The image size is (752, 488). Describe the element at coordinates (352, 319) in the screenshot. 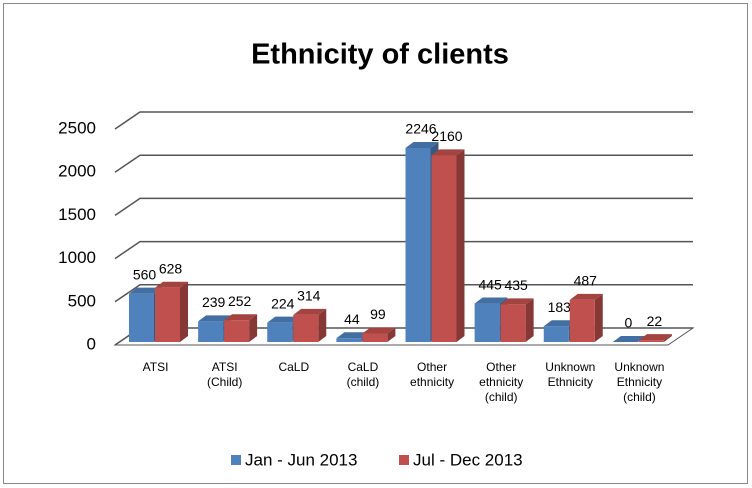

I see `data-label: 44` at that location.